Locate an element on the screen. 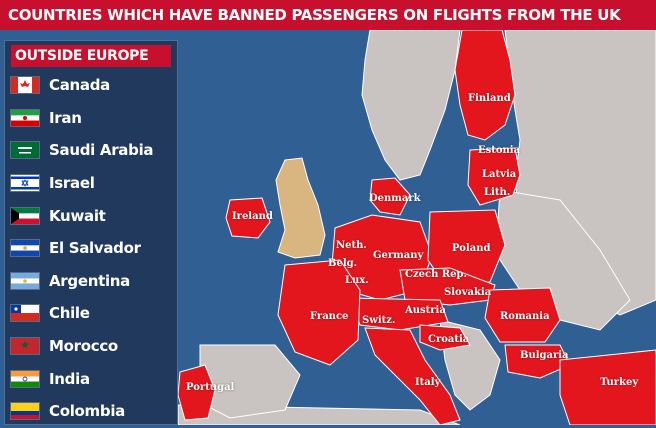  country-name: Chile is located at coordinates (69, 313).